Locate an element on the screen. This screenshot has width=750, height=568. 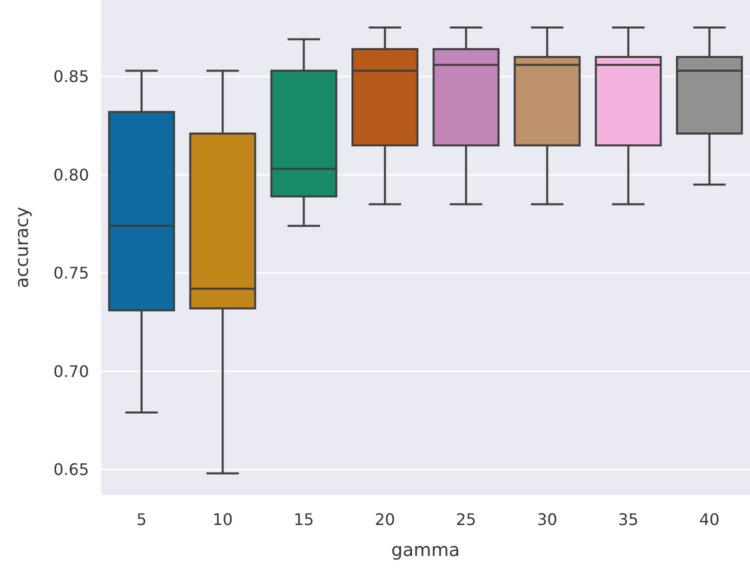
x-axis-title: gamma is located at coordinates (425, 550).